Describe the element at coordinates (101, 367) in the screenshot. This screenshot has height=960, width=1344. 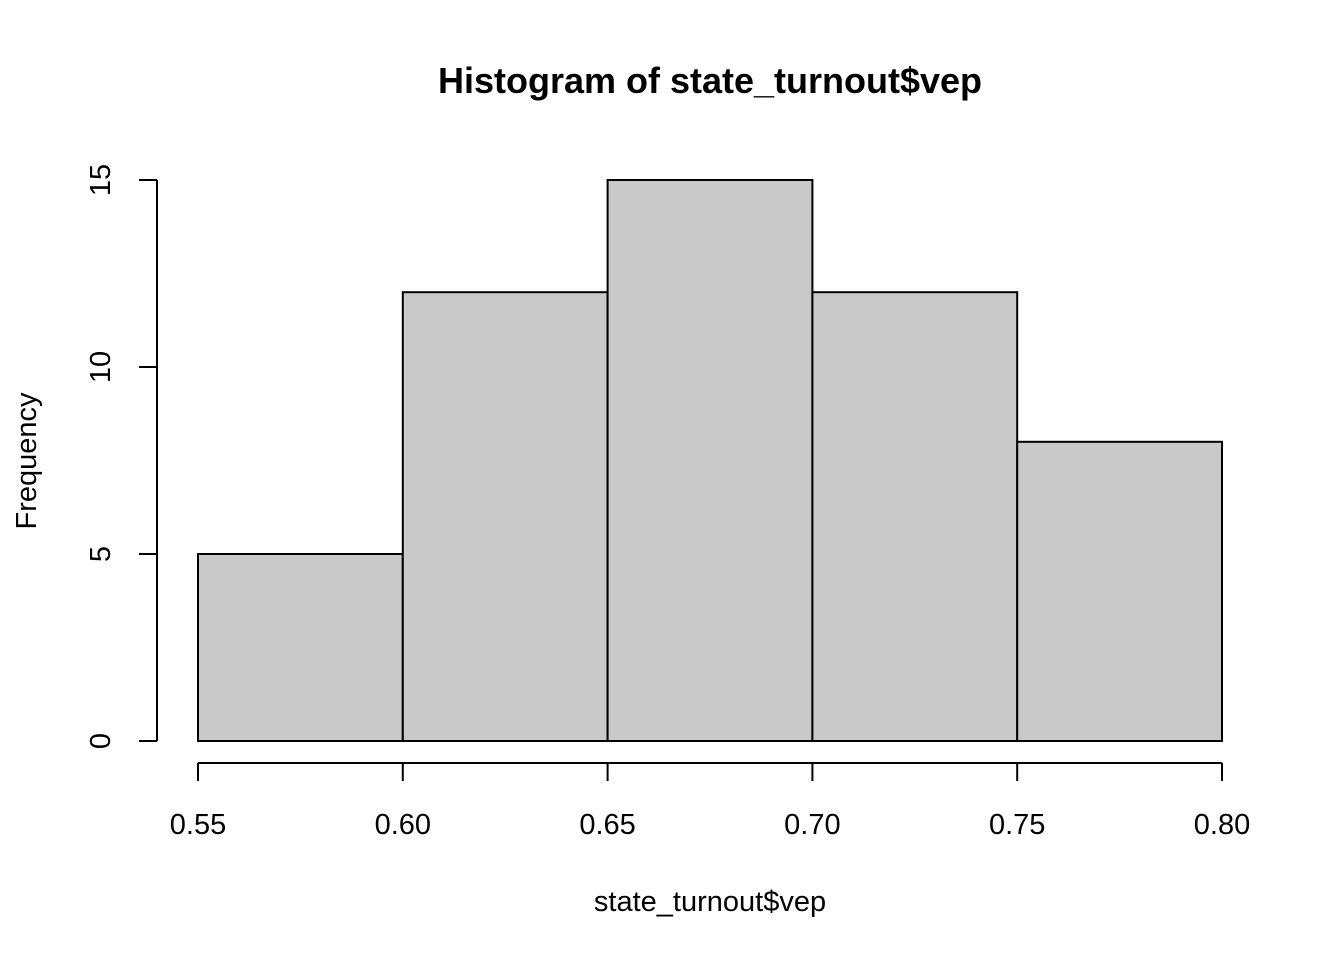
I see `y-tick-label: 10` at that location.